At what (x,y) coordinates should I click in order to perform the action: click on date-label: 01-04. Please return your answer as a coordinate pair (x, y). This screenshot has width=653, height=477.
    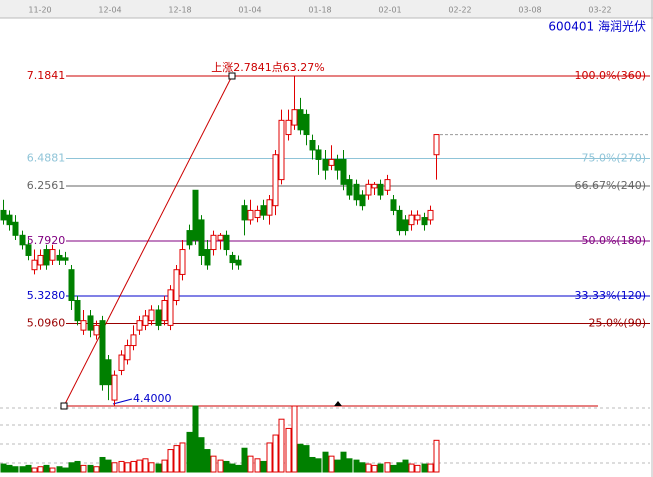
    Looking at the image, I should click on (249, 10).